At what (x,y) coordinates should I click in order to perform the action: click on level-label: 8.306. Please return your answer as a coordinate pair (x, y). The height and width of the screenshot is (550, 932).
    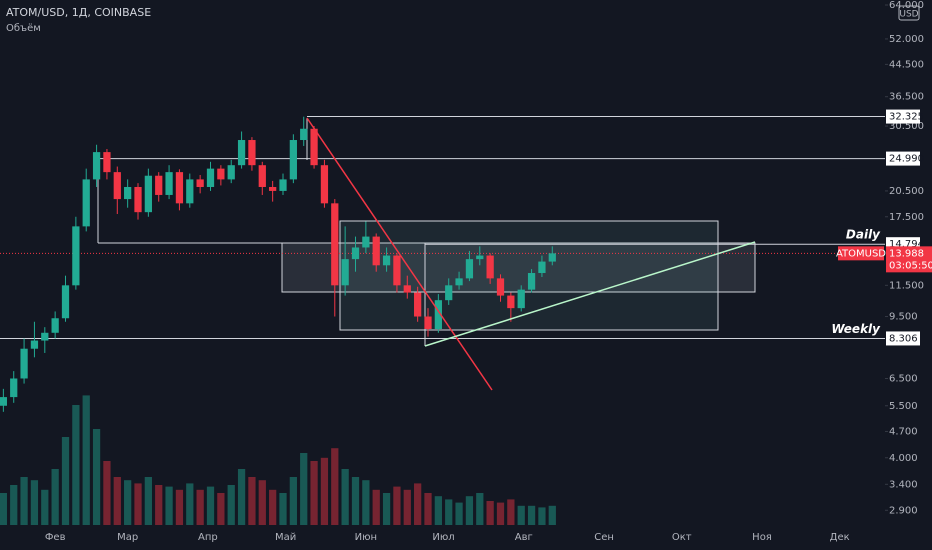
    Looking at the image, I should click on (903, 338).